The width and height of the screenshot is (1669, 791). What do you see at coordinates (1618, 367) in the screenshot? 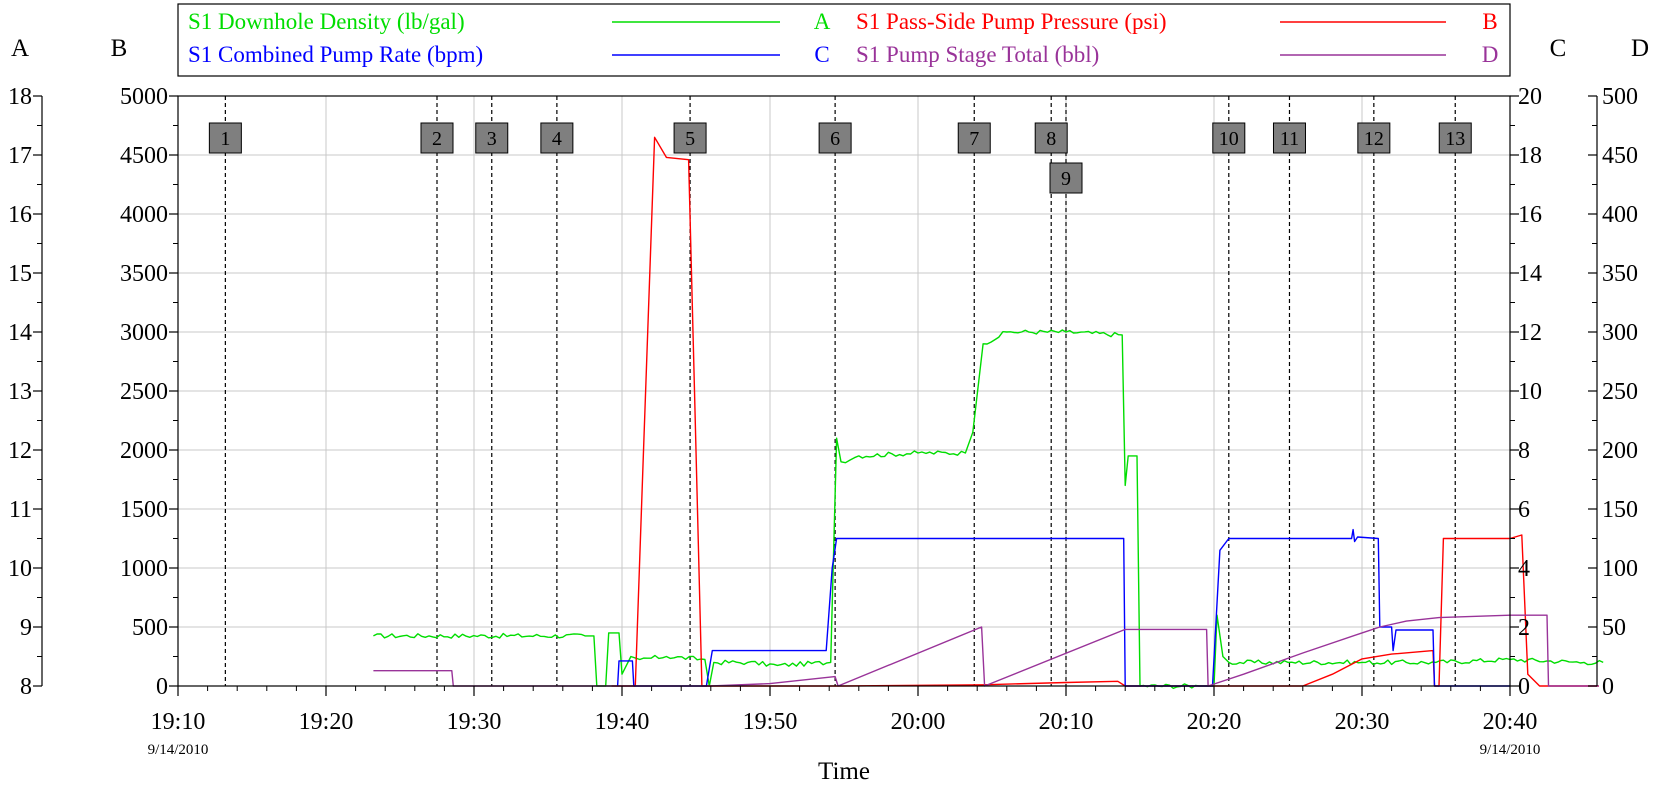
I see `y-axis-D: 0 50 100 150 200 250 300 350 400 450 500 D` at bounding box center [1618, 367].